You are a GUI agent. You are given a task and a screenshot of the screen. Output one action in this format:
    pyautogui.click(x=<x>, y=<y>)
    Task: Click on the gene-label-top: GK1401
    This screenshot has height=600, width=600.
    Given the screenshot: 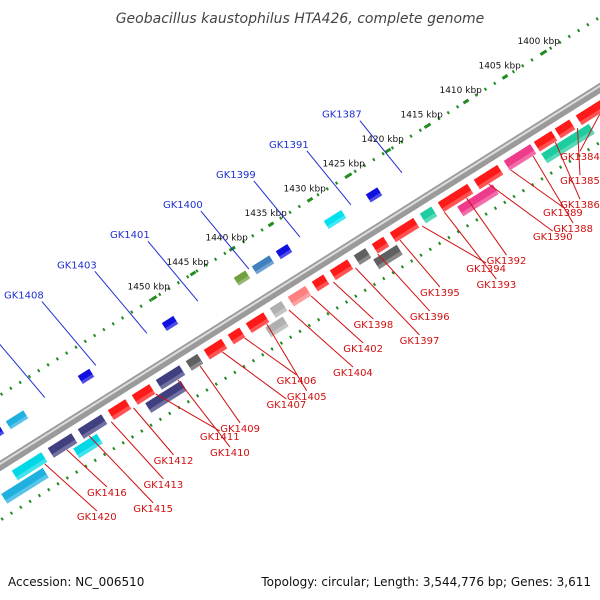 What is the action you would take?
    pyautogui.click(x=130, y=235)
    